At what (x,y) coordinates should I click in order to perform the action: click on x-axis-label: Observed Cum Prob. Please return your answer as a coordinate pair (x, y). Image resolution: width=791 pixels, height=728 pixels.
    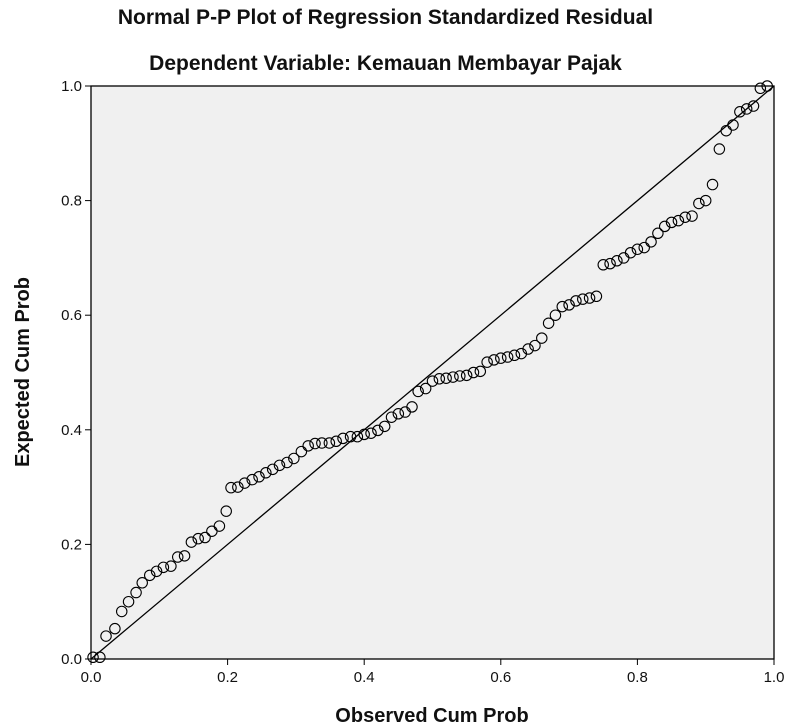
    Looking at the image, I should click on (431, 716).